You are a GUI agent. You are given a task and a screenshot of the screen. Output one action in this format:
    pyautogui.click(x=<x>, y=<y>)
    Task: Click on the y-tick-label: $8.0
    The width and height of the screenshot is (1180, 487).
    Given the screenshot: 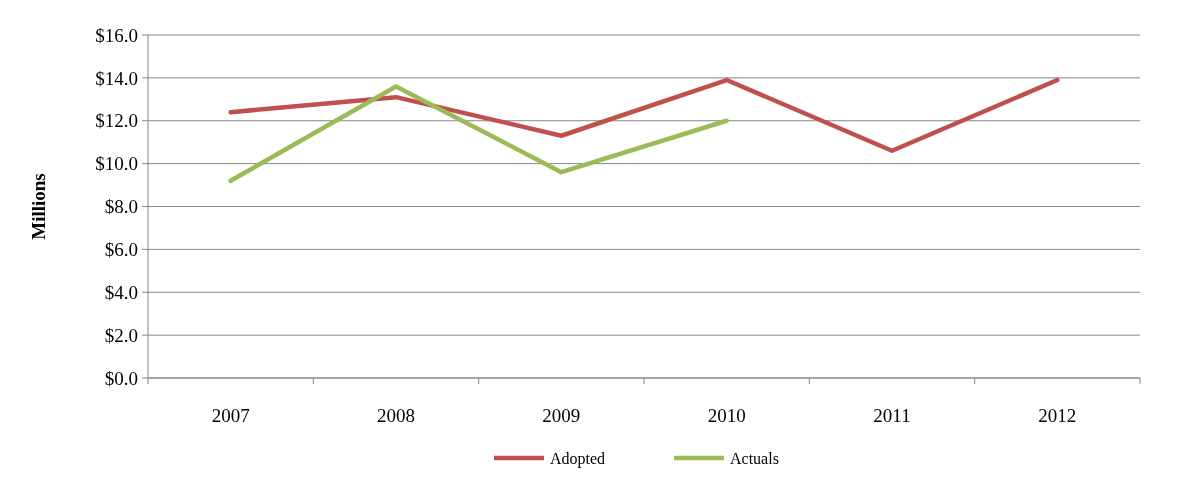 What is the action you would take?
    pyautogui.click(x=121, y=207)
    